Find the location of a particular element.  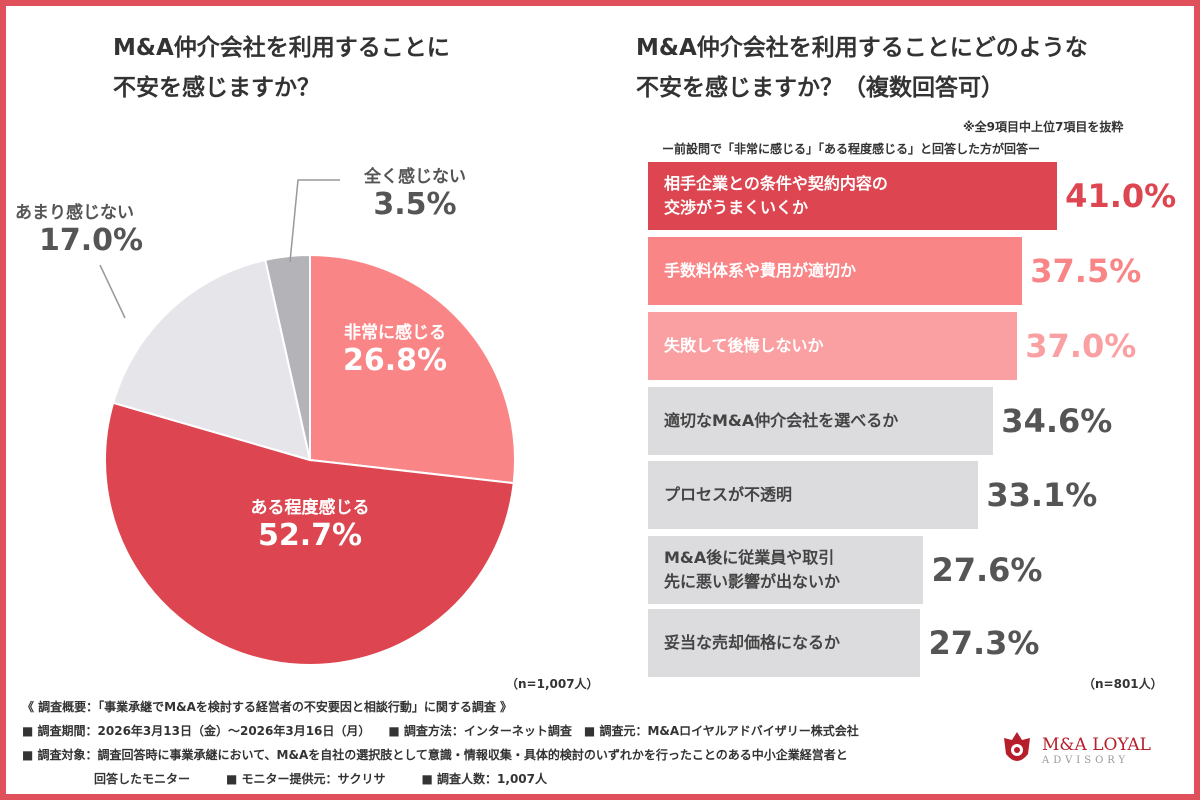

bar-value-label: 34.6% is located at coordinates (1057, 421).